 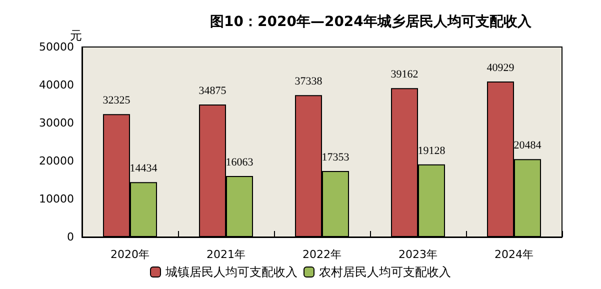 What do you see at coordinates (212, 90) in the screenshot?
I see `data-label: 34875` at bounding box center [212, 90].